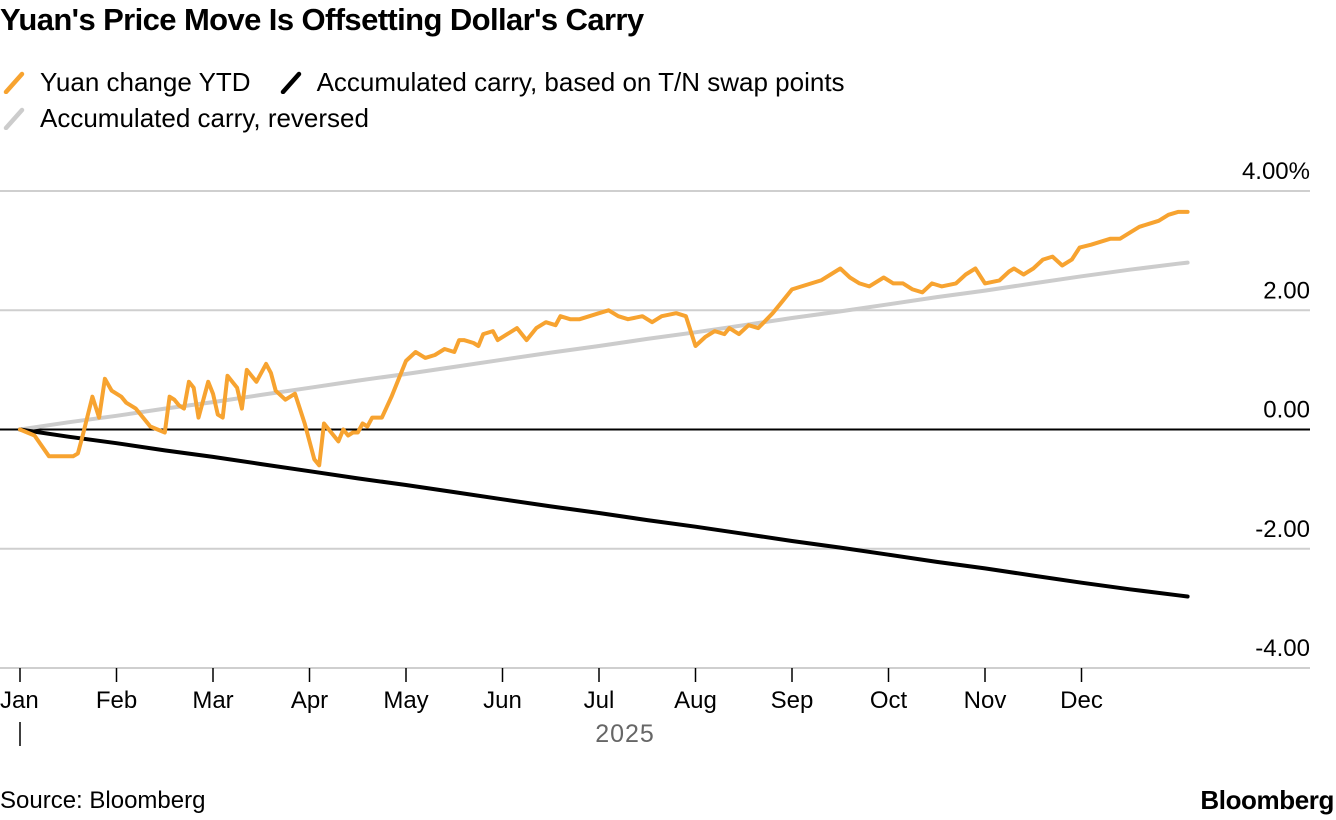 Image resolution: width=1336 pixels, height=820 pixels. I want to click on x-tick-label: Sep, so click(792, 700).